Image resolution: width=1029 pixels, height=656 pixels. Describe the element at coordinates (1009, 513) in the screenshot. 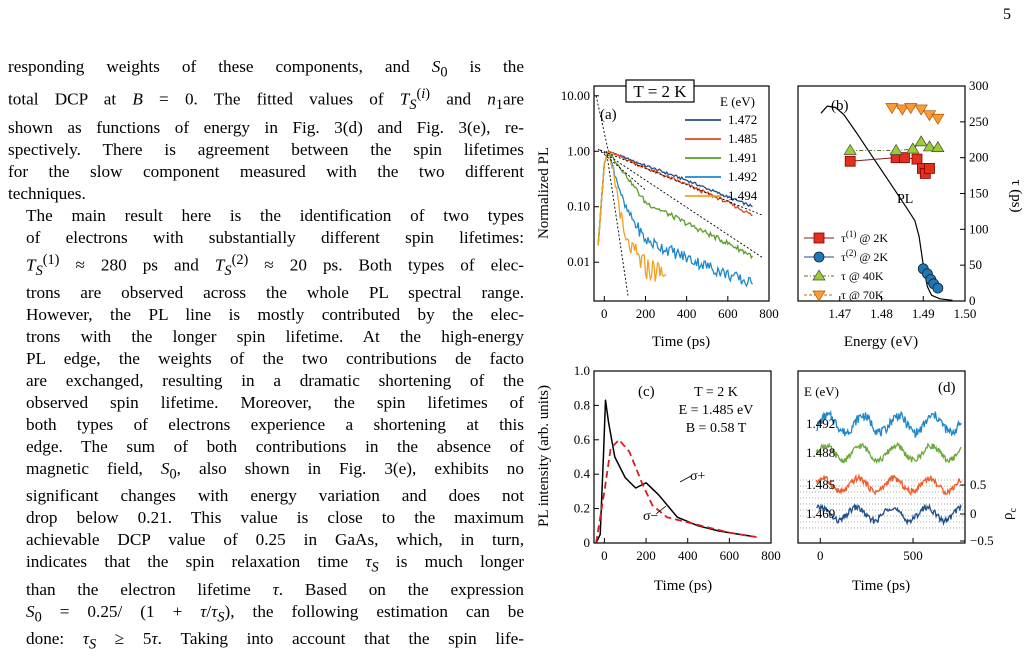

I see `panel-d-ylabel: ρc` at that location.